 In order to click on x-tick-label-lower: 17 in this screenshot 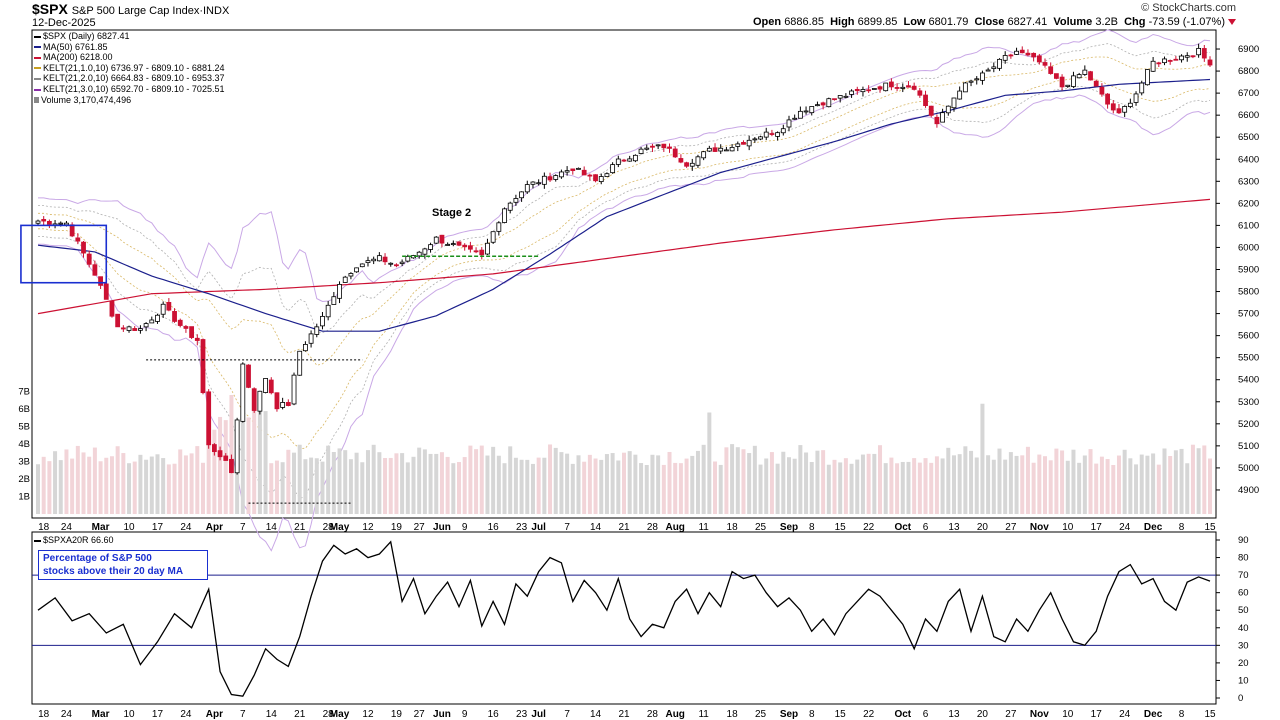, I will do `click(1097, 714)`.